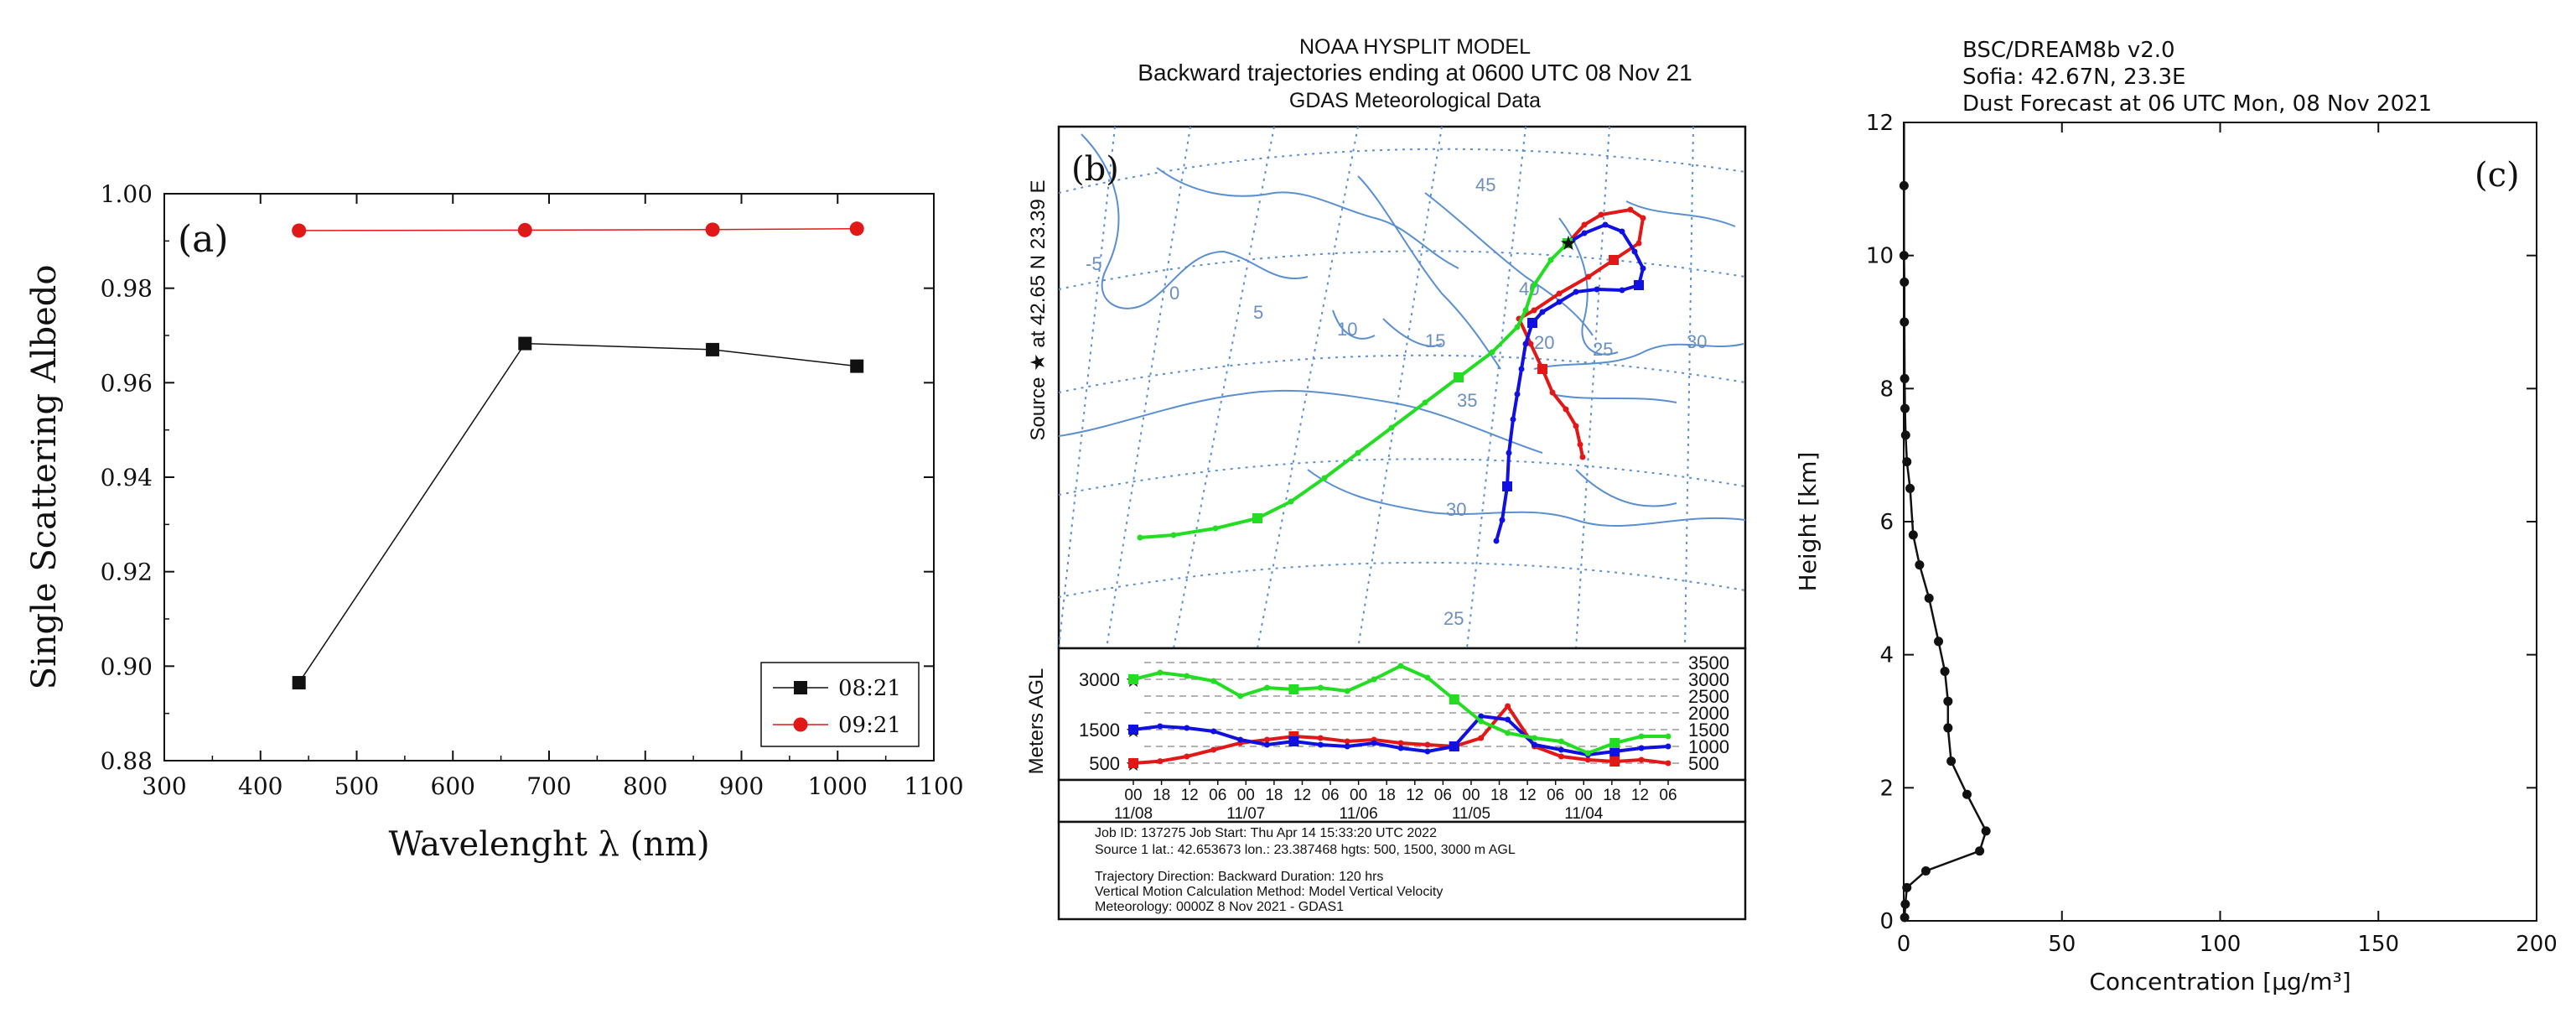  What do you see at coordinates (1603, 349) in the screenshot?
I see `map-lon-label: 25` at bounding box center [1603, 349].